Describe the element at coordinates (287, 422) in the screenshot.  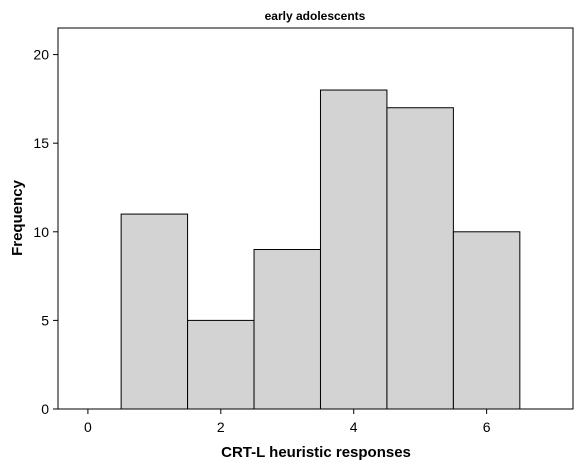
I see `x-axis: 0 2 4 6` at that location.